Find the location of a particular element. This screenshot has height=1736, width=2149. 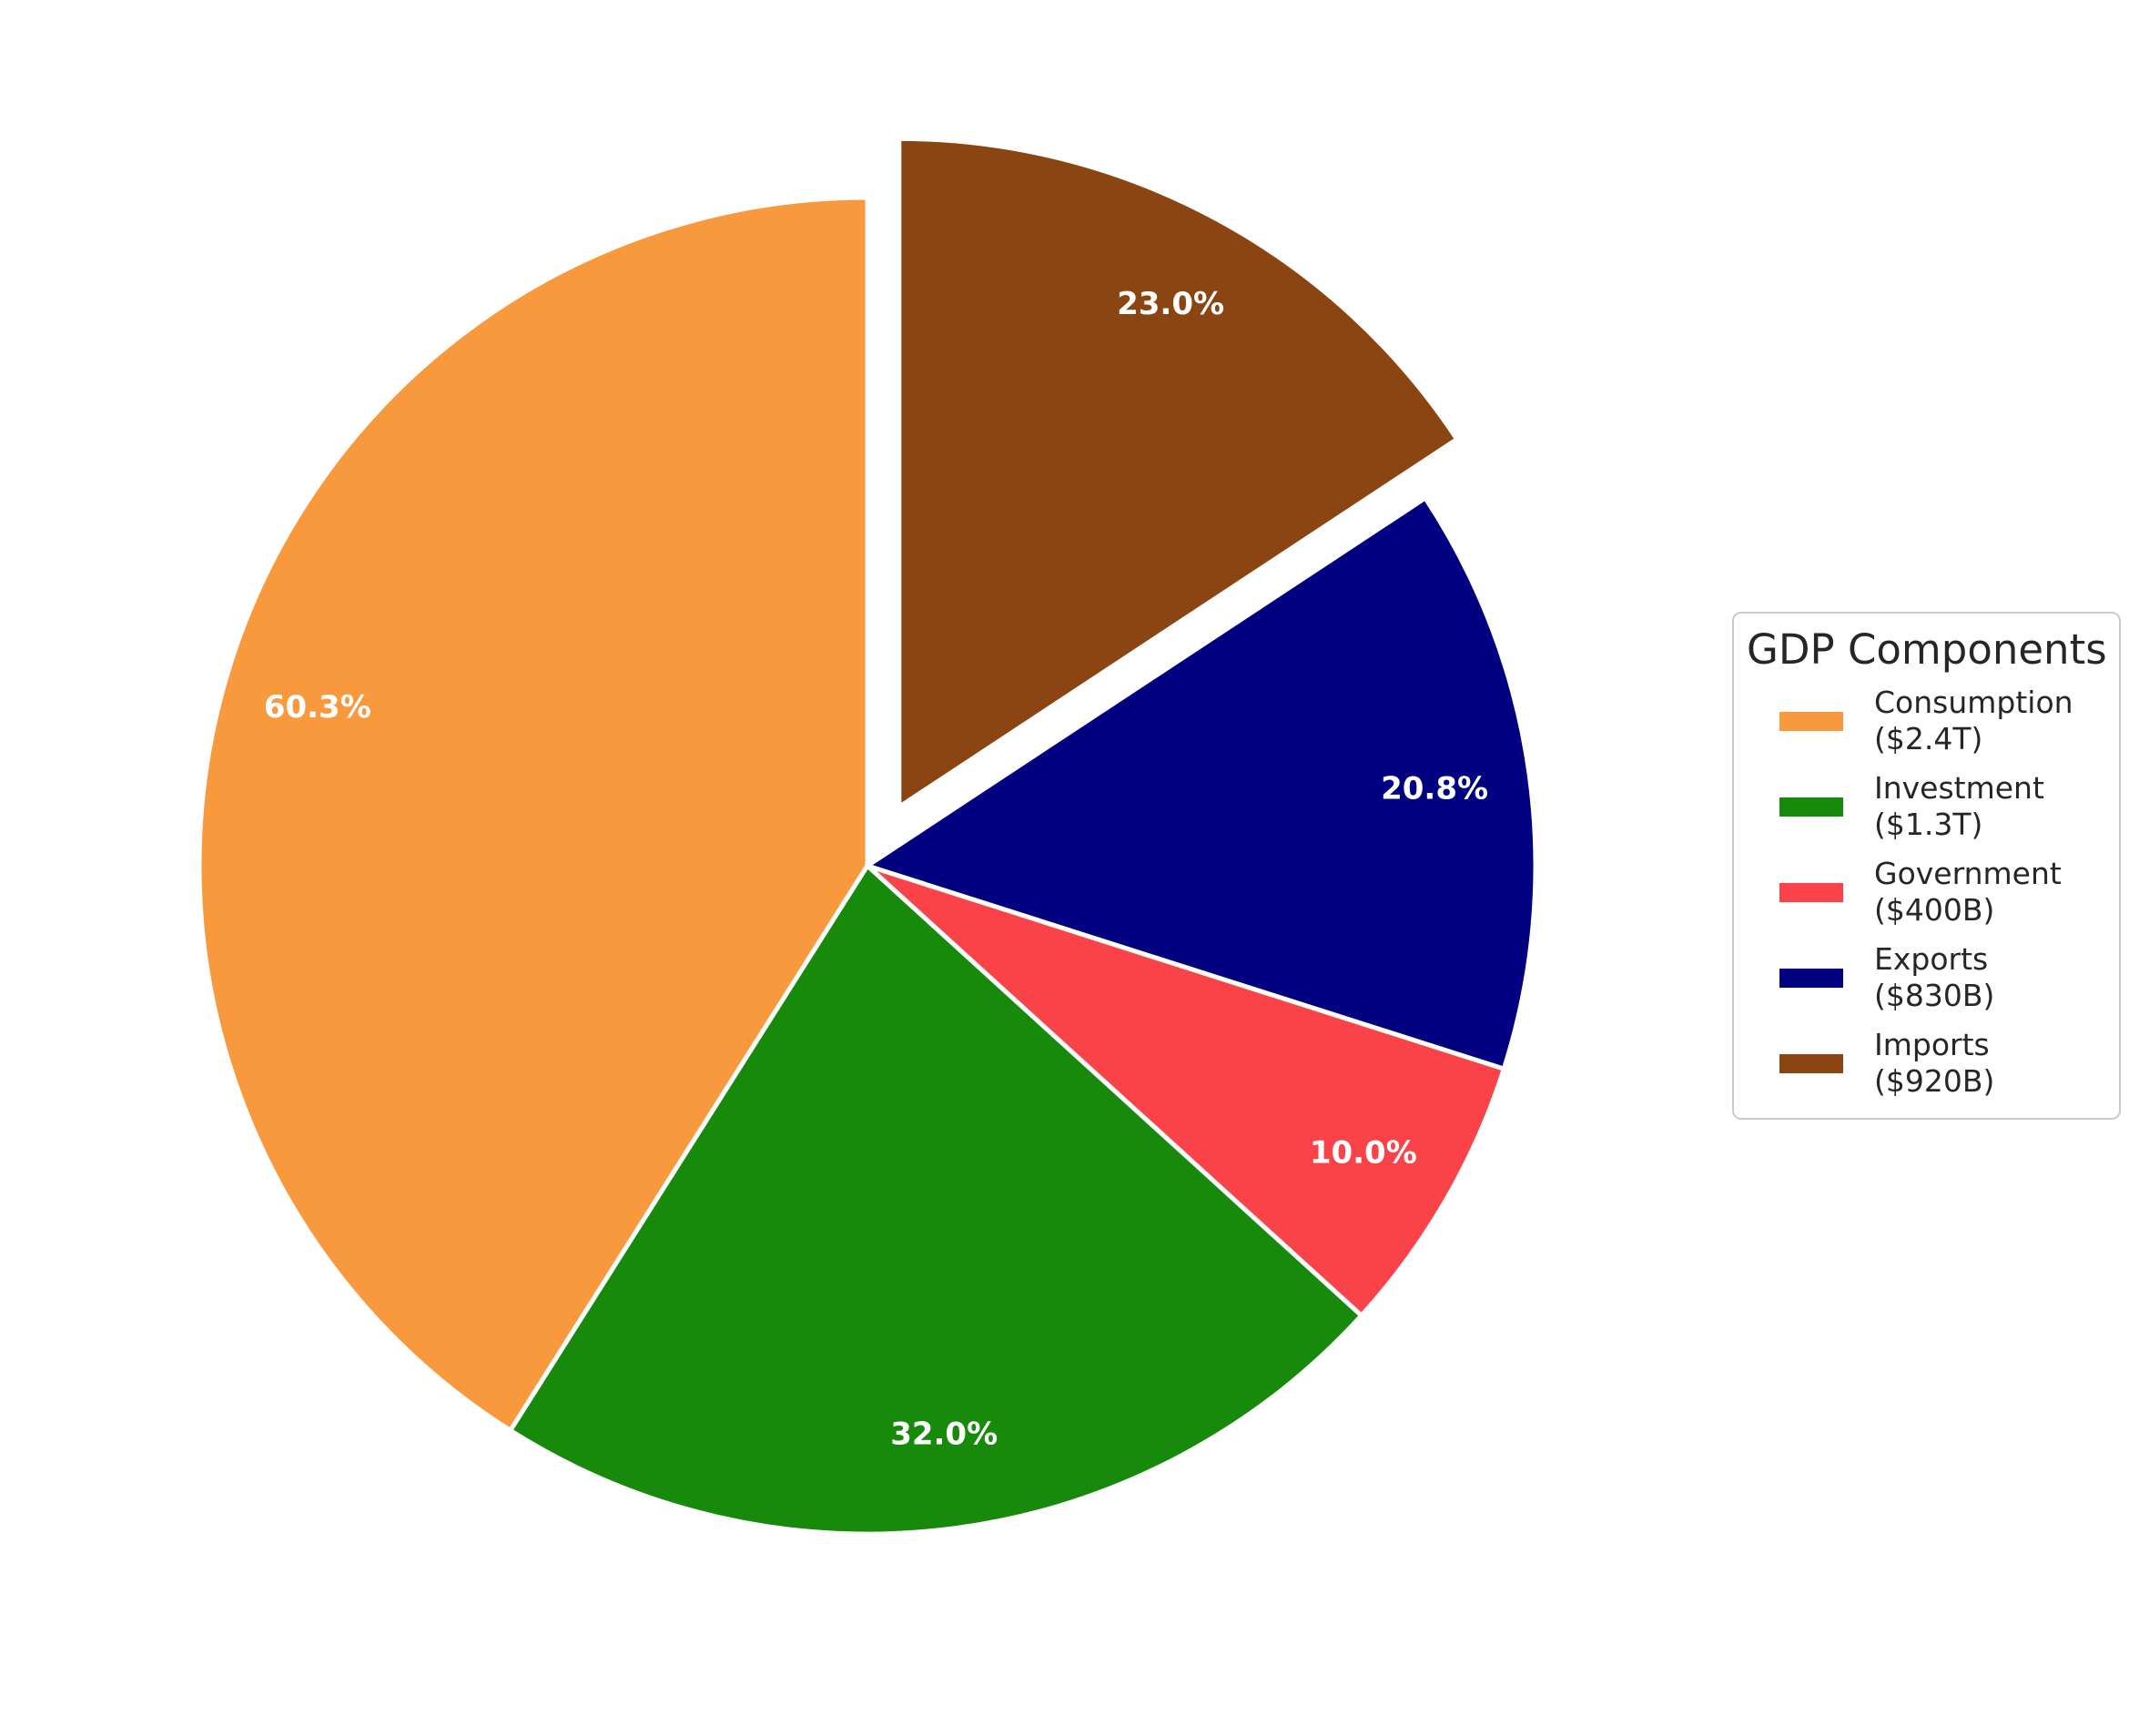

legend-swatch-consumption is located at coordinates (1811, 721).